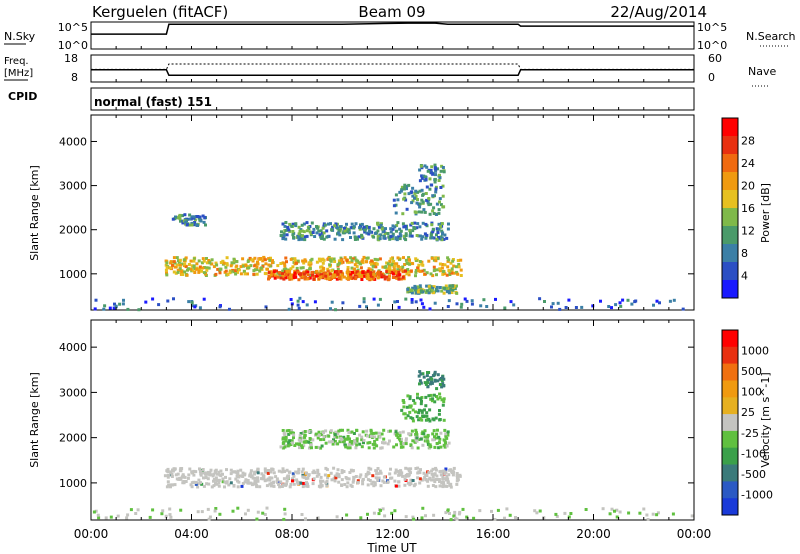 The height and width of the screenshot is (554, 800). Describe the element at coordinates (153, 102) in the screenshot. I see `cpid-value: normal (fast) 151` at that location.